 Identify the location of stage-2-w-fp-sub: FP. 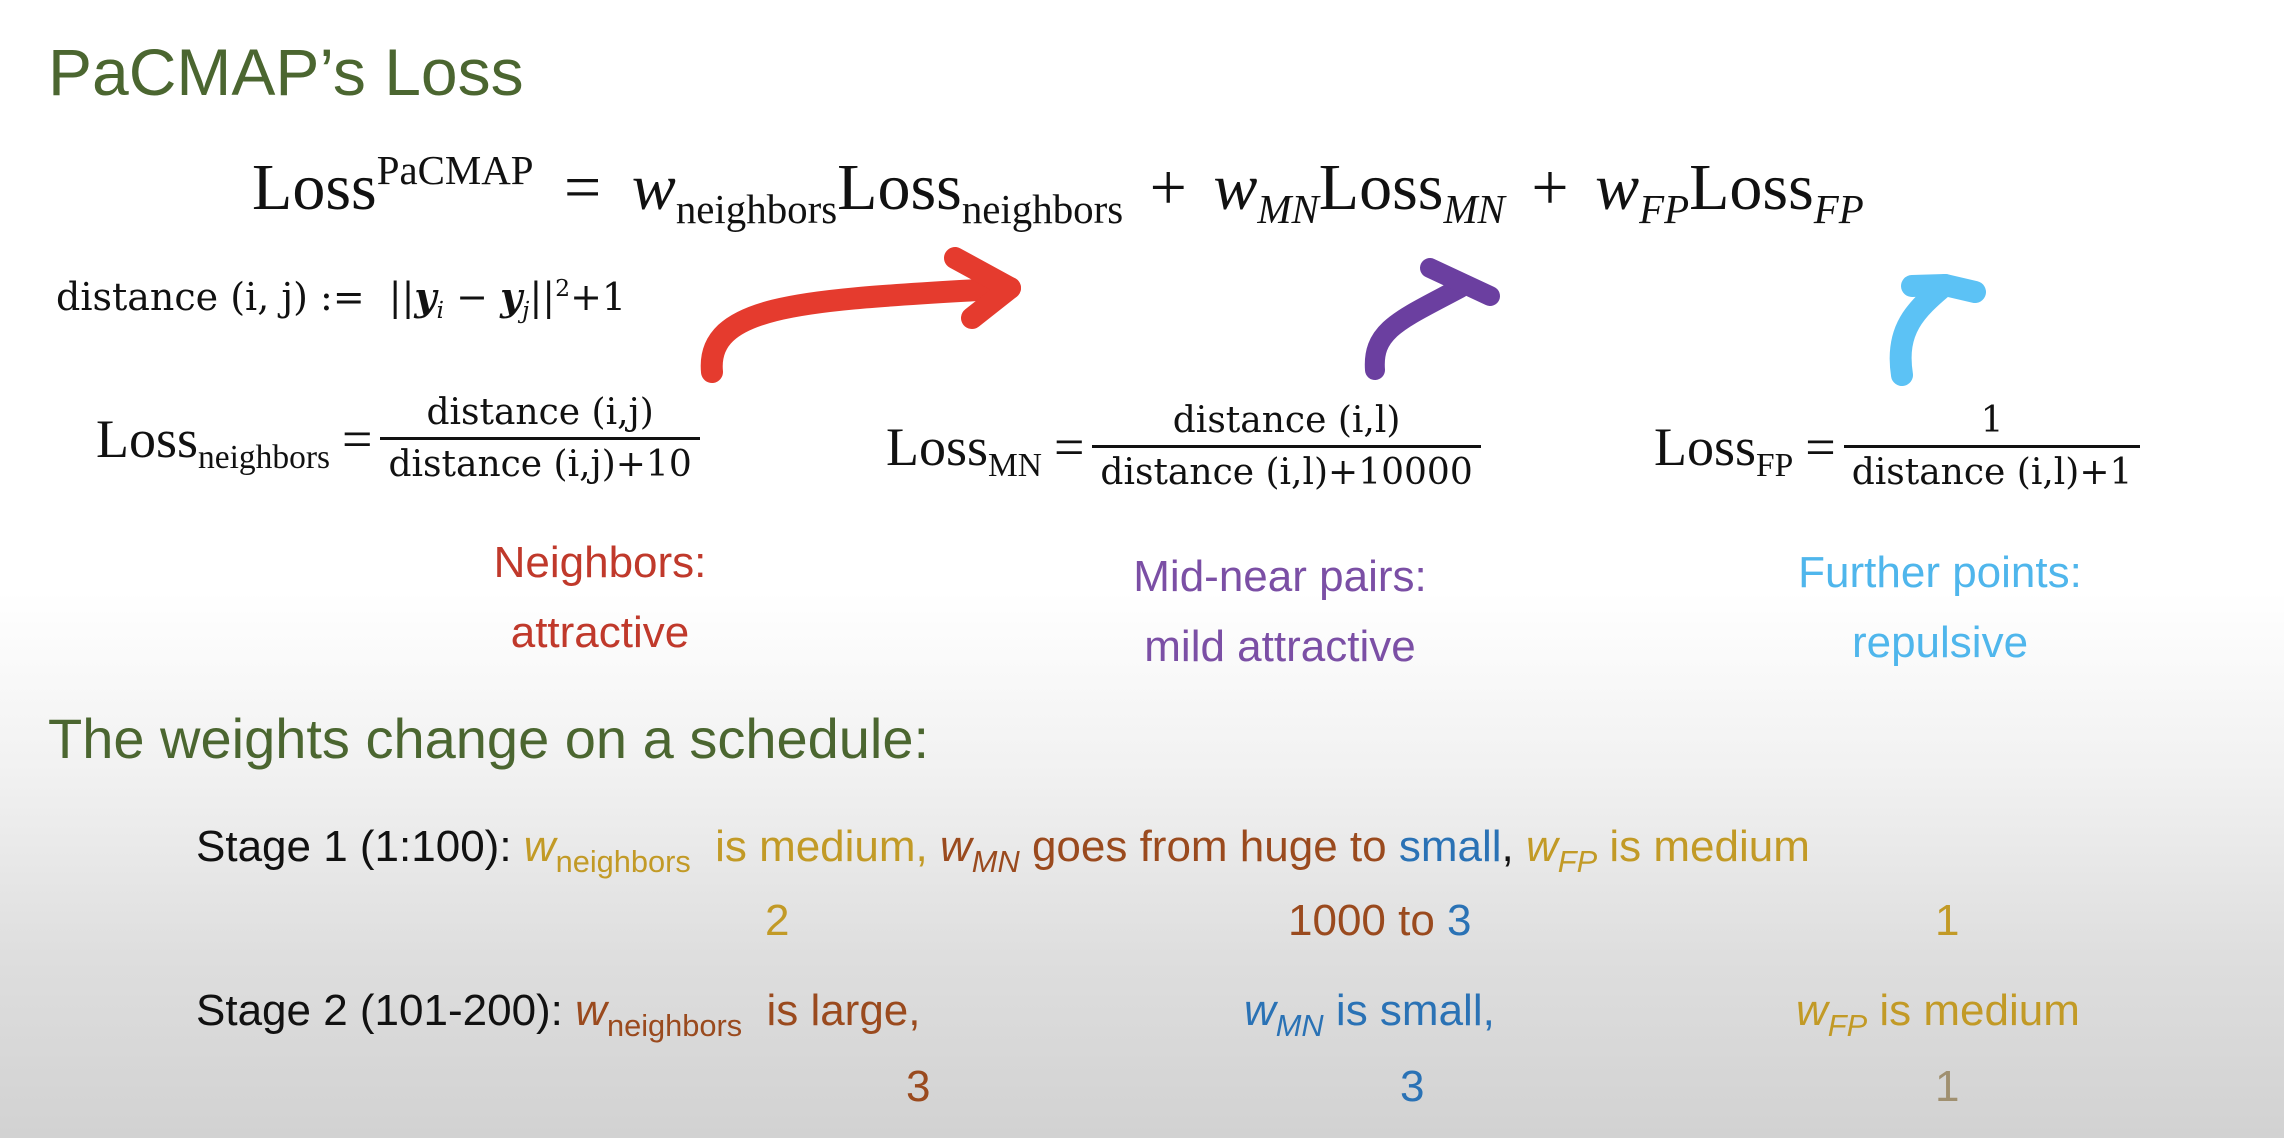
(1847, 1025).